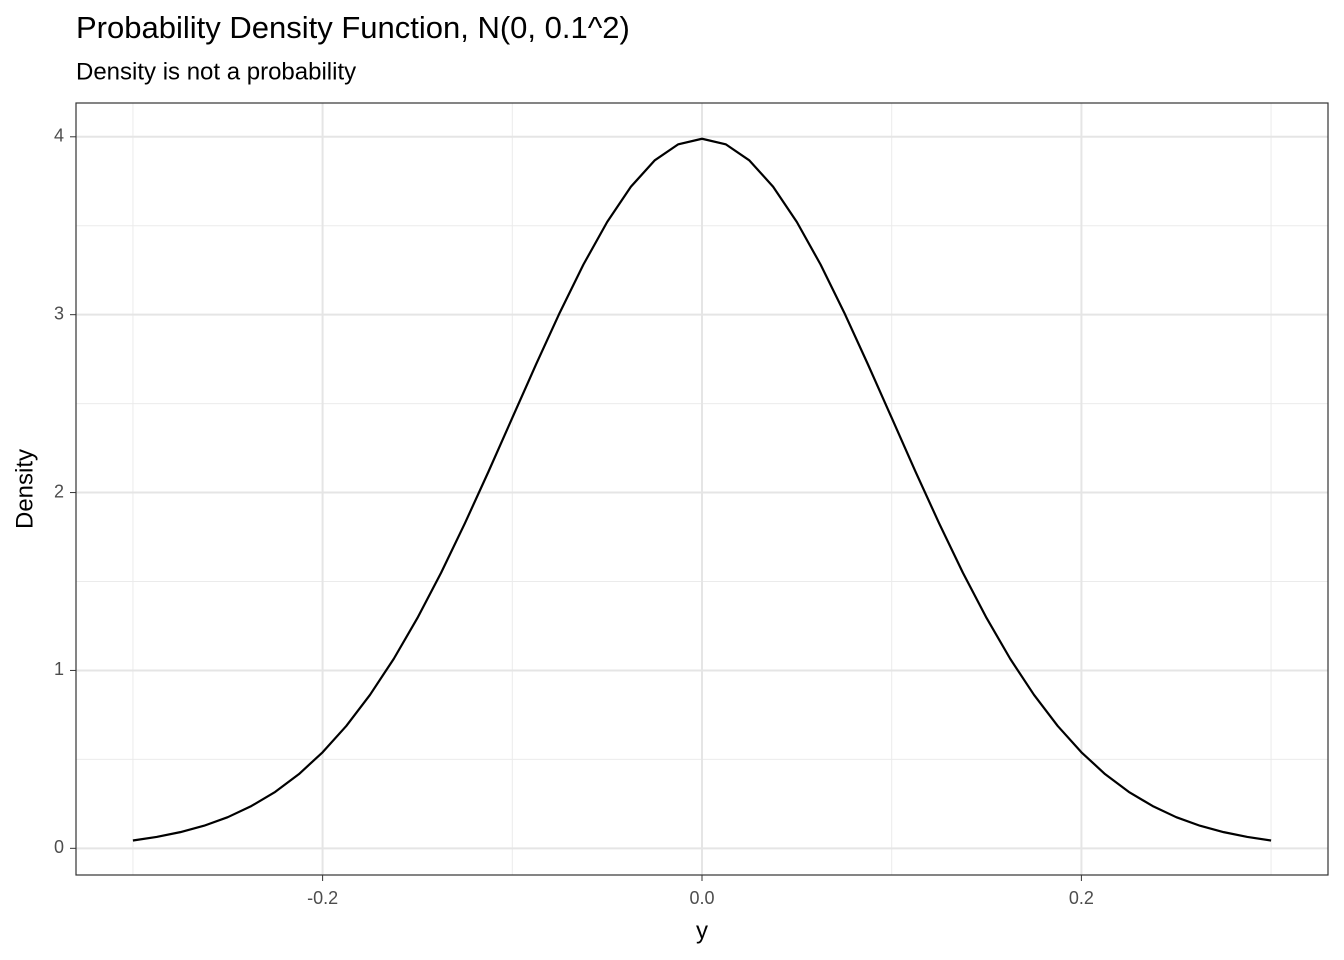  I want to click on y-tick-label: 0, so click(59, 847).